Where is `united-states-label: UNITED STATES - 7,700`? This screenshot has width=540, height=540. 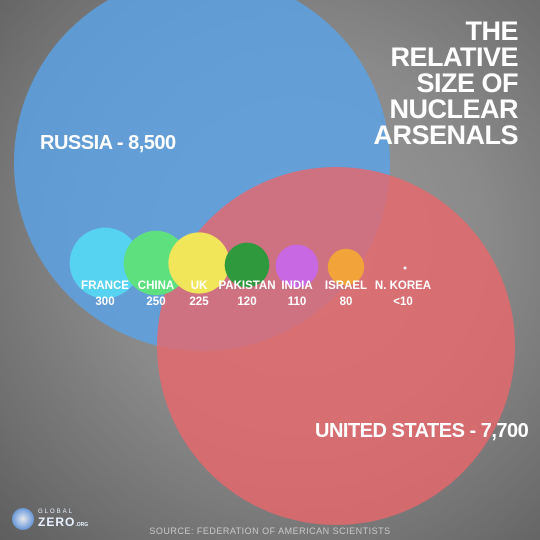
united-states-label: UNITED STATES - 7,700 is located at coordinates (422, 431).